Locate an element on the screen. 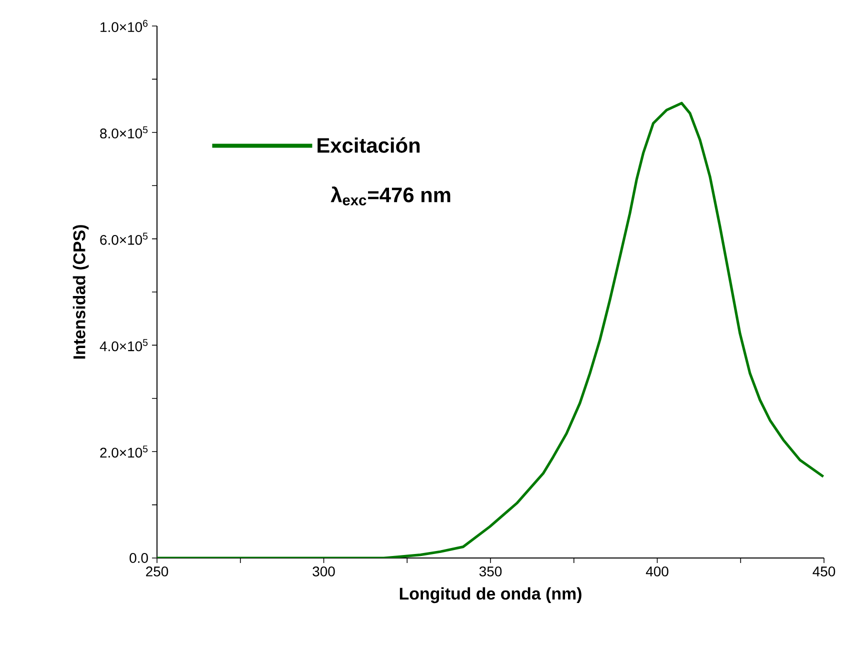 This screenshot has height=650, width=844. x-tick-label: 350 is located at coordinates (490, 571).